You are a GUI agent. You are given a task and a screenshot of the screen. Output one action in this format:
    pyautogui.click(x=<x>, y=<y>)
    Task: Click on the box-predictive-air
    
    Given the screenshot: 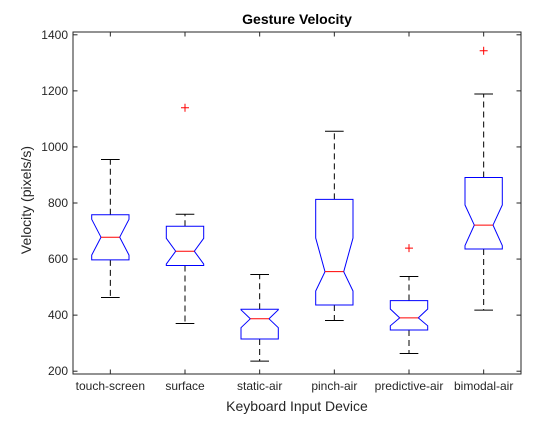 What is the action you would take?
    pyautogui.click(x=409, y=315)
    